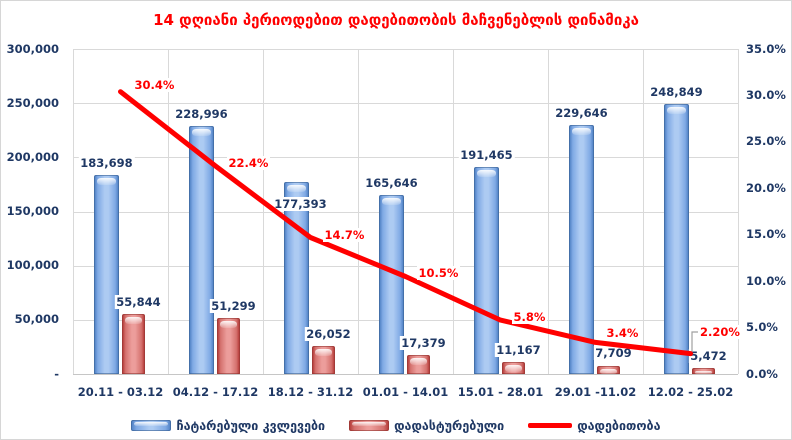  What do you see at coordinates (391, 182) in the screenshot?
I see `tests-bar-label: 165,646` at bounding box center [391, 182].